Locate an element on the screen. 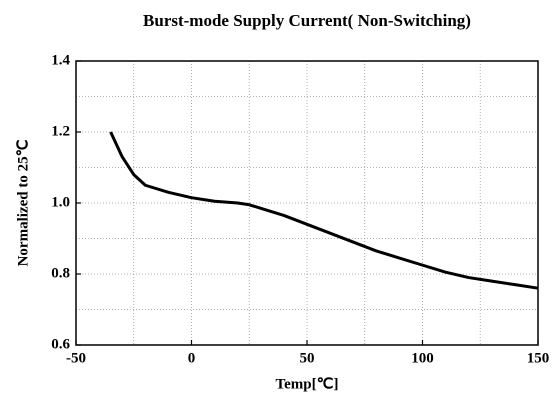 The image size is (555, 400). x-axis-label: Temp[℃] is located at coordinates (307, 384).